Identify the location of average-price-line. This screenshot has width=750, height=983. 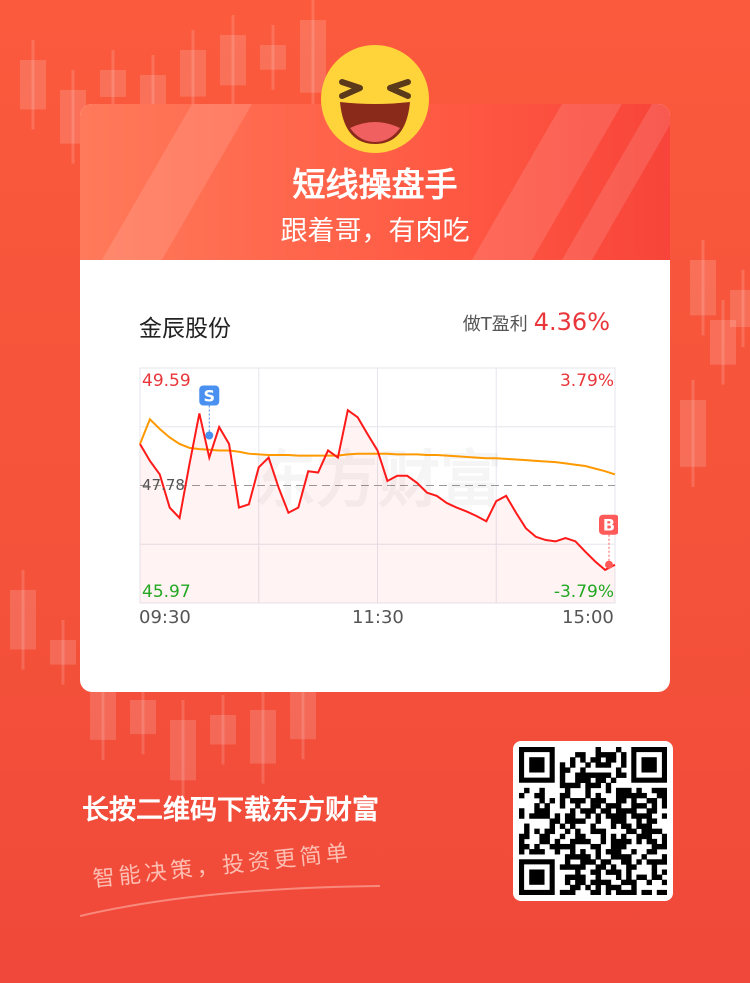
(377, 446).